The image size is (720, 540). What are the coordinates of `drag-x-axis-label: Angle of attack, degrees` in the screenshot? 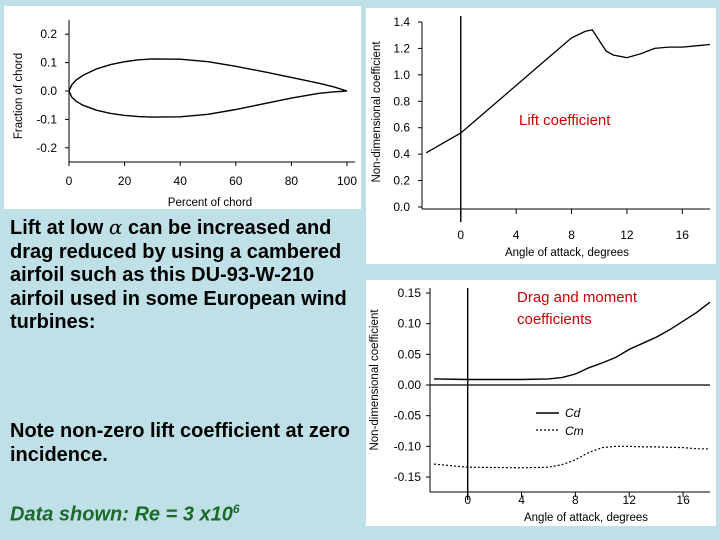 It's located at (586, 518).